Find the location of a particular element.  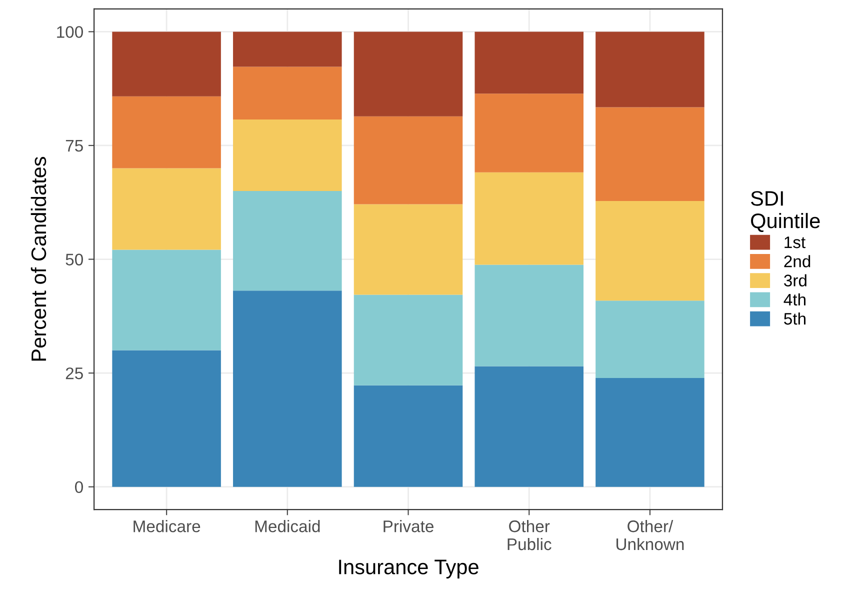

y-tick-label: 100 is located at coordinates (70, 32).